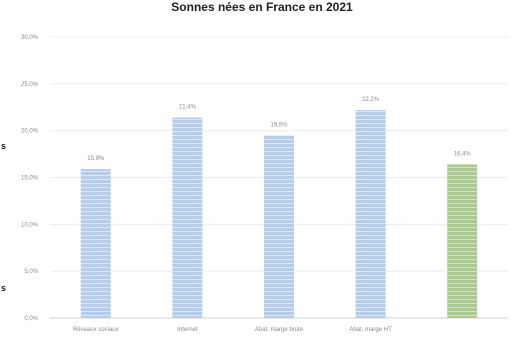 Image resolution: width=513 pixels, height=338 pixels. What do you see at coordinates (30, 85) in the screenshot?
I see `y-tick-label: 25,0%` at bounding box center [30, 85].